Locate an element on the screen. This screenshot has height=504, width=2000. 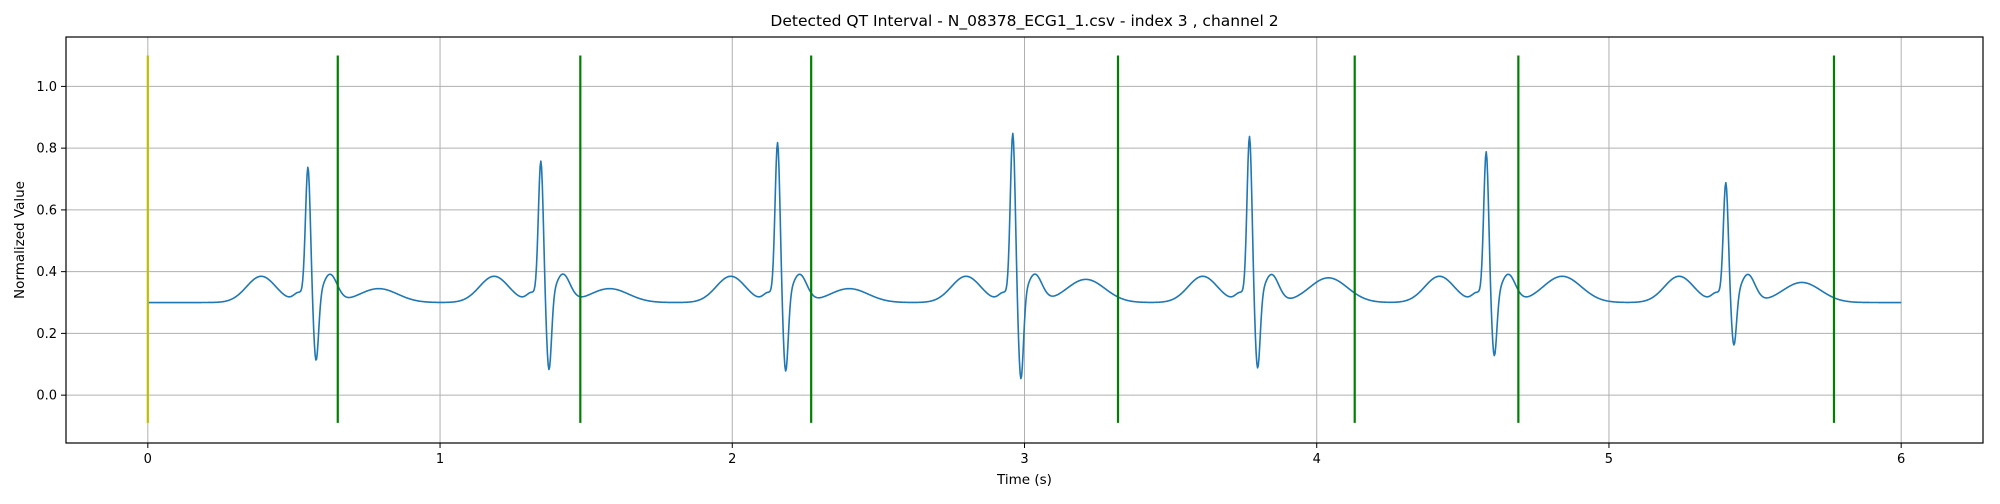
y-axis-label: Normalized Value is located at coordinates (20, 240).